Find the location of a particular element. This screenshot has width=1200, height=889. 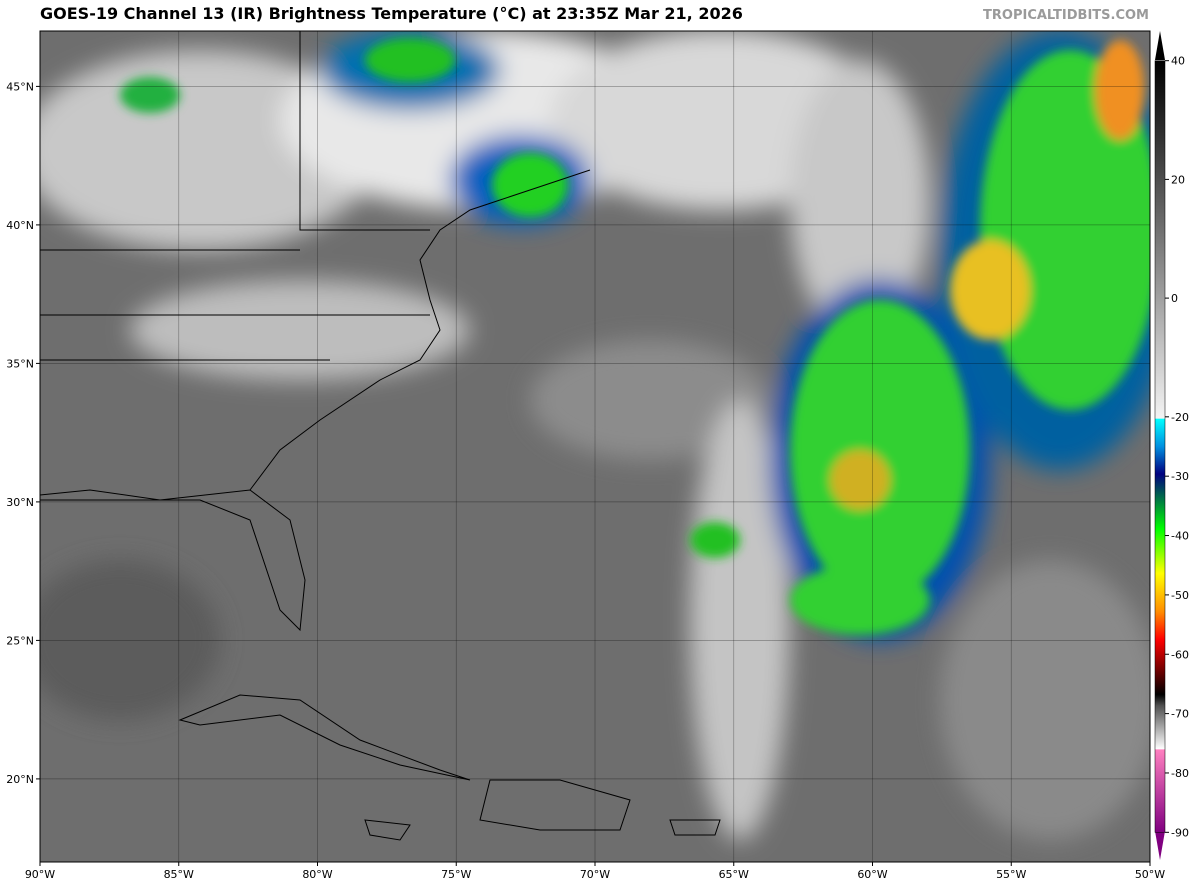

colorbar-tick-label: 20 is located at coordinates (1178, 179).